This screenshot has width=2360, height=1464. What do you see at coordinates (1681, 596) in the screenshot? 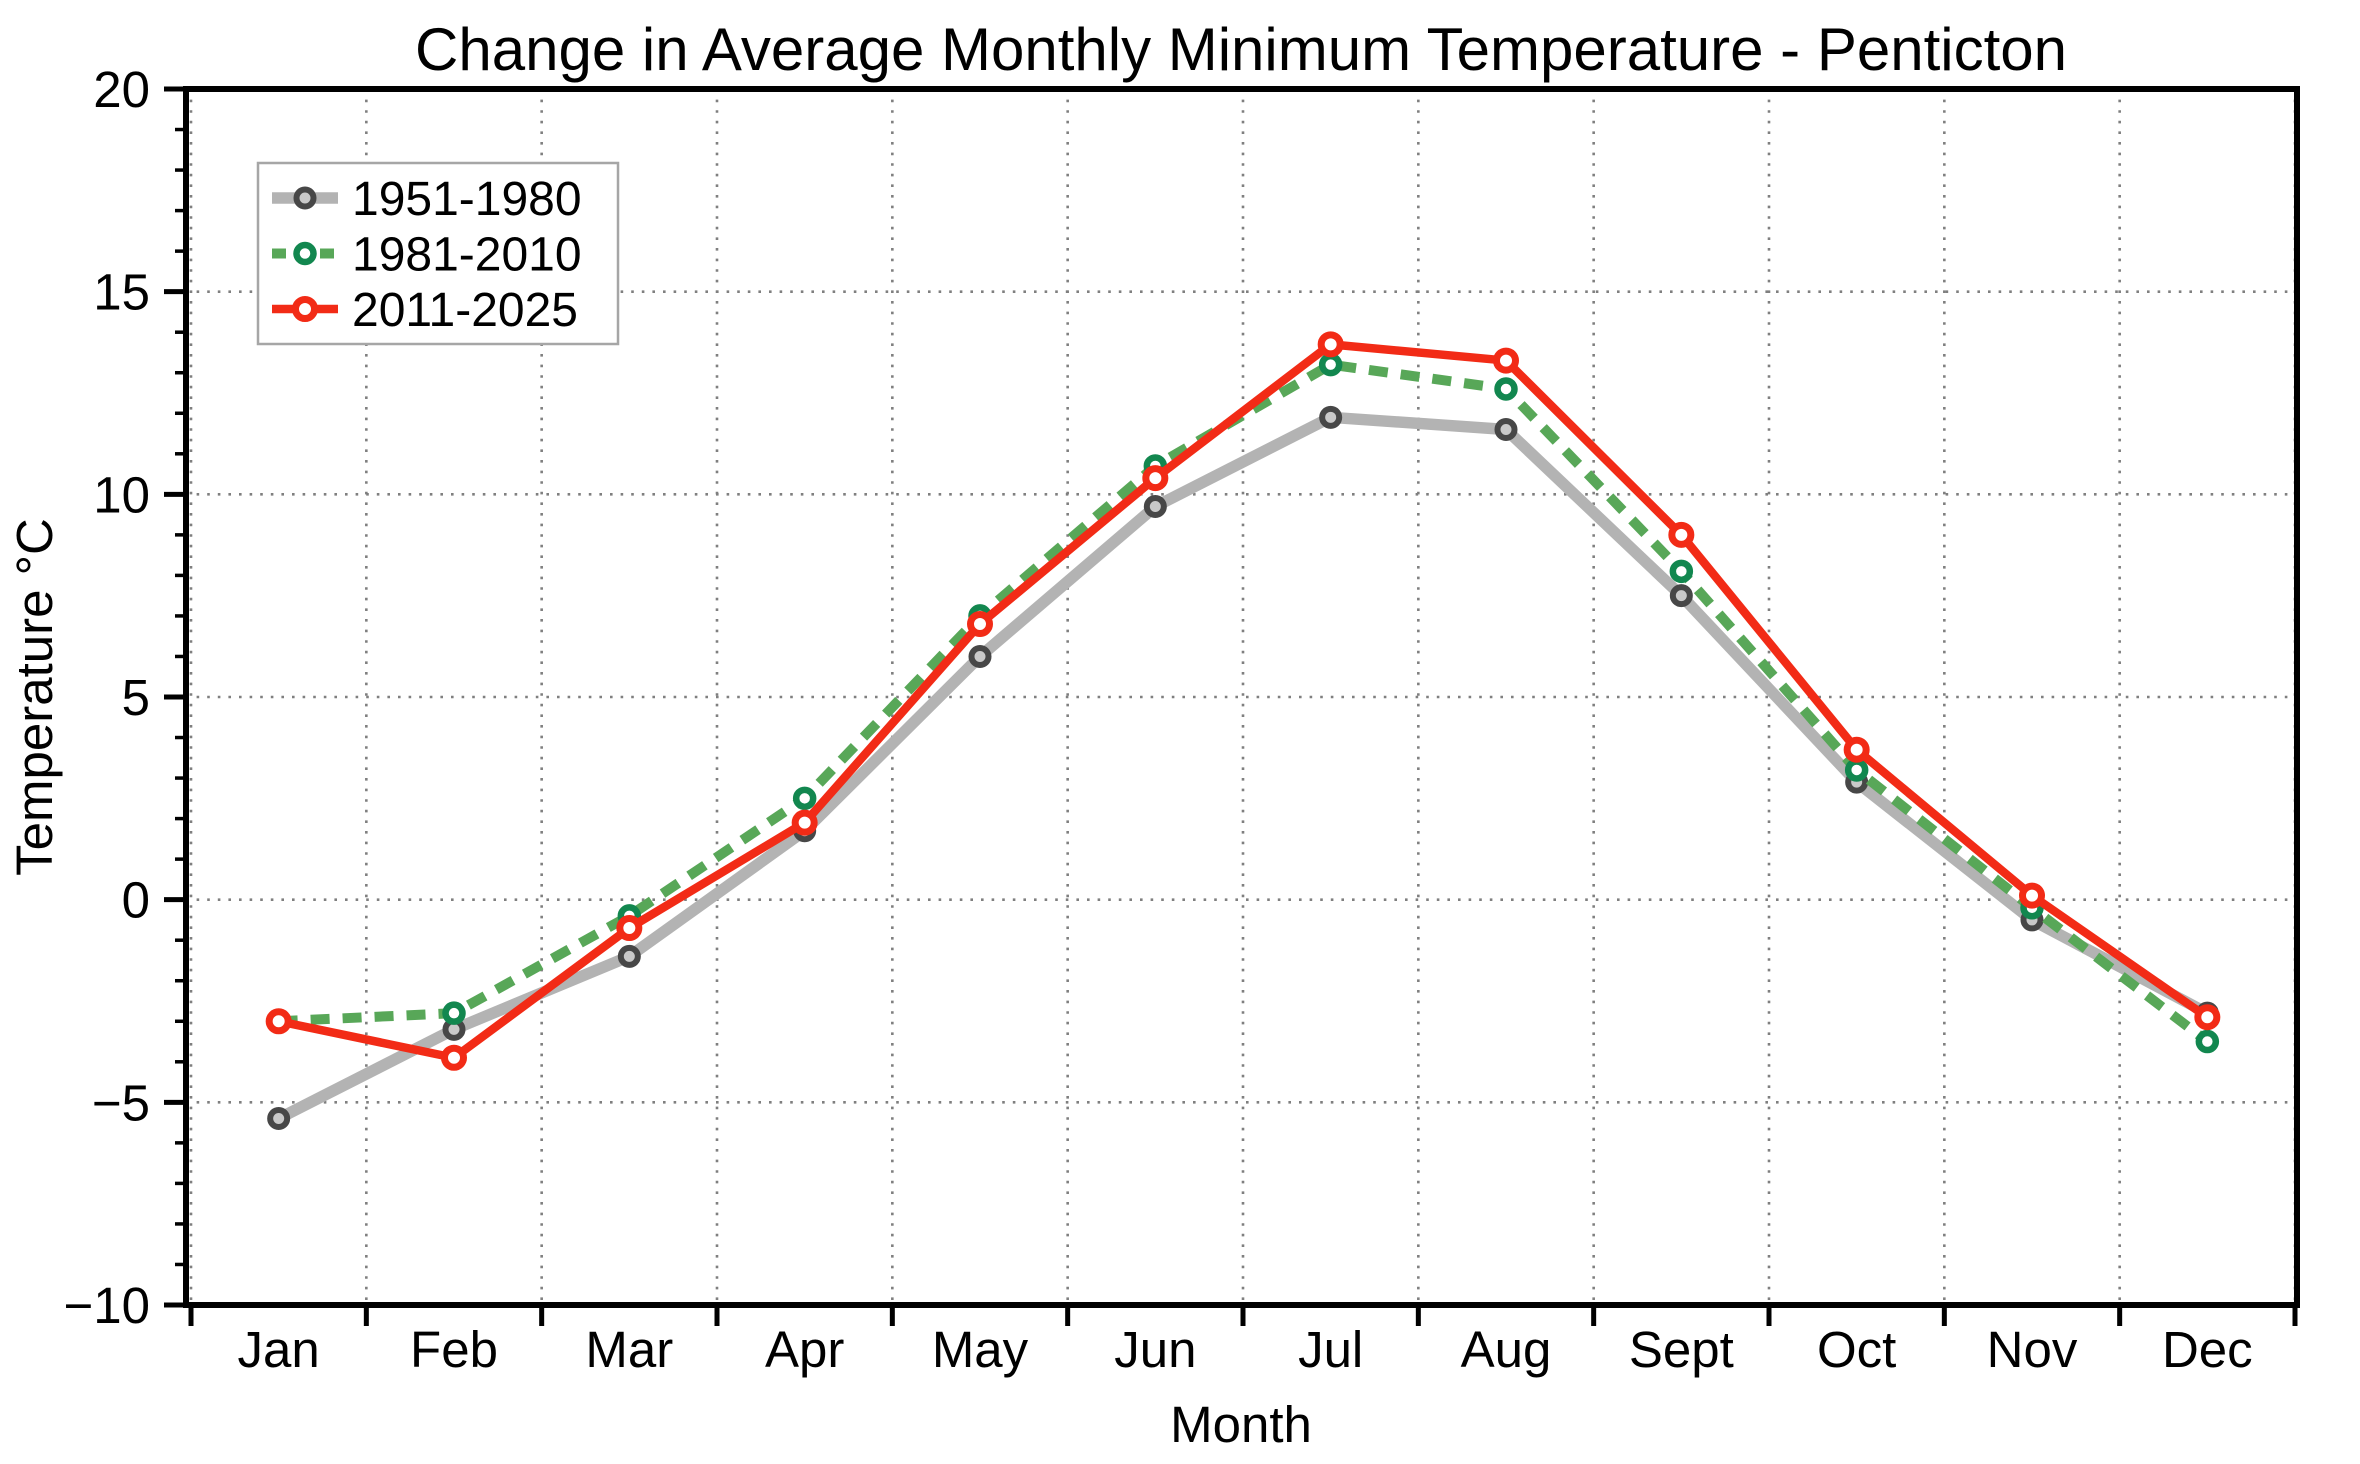
I see `data-point-1951-1980-Sept` at bounding box center [1681, 596].